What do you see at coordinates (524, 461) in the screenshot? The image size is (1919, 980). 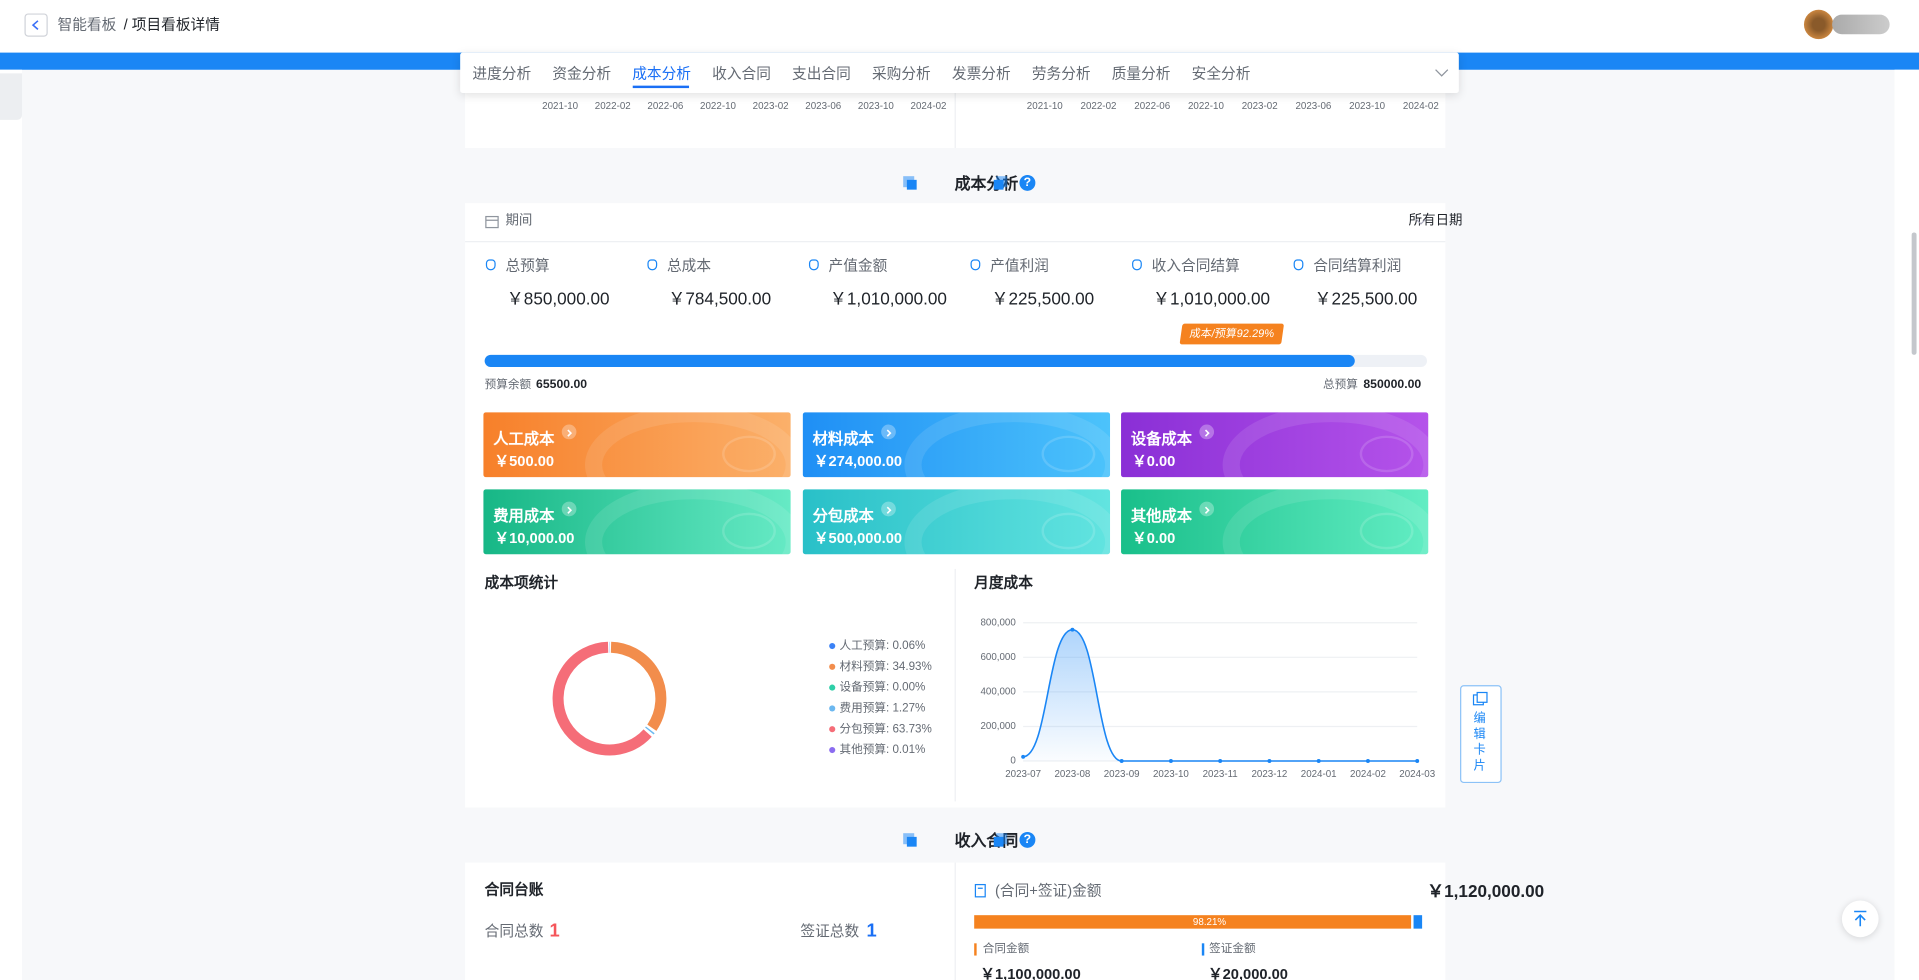 I see `card-value: ￥500.00` at bounding box center [524, 461].